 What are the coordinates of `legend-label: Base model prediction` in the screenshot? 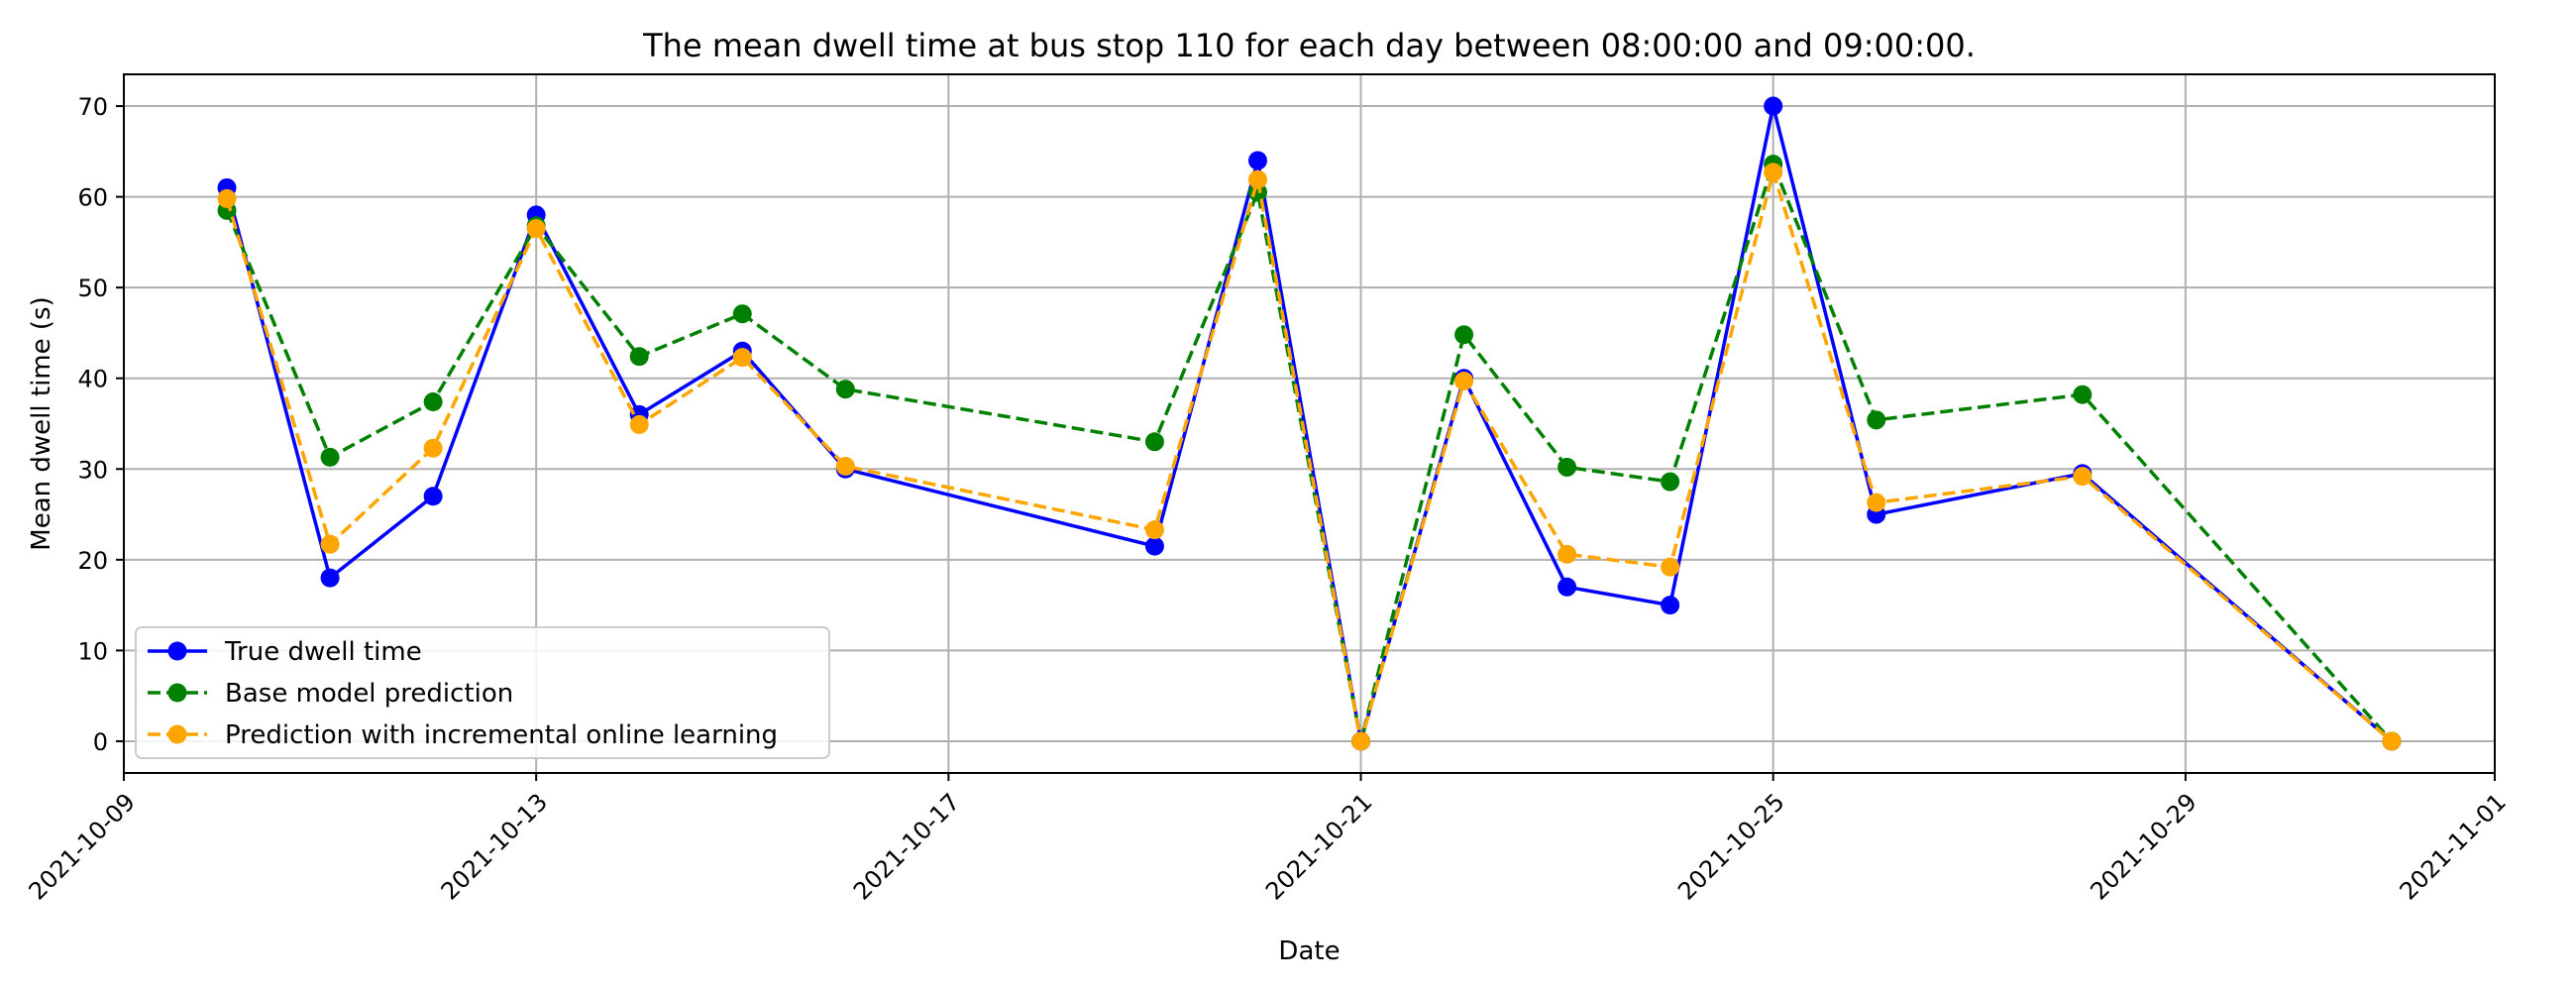 It's located at (369, 694).